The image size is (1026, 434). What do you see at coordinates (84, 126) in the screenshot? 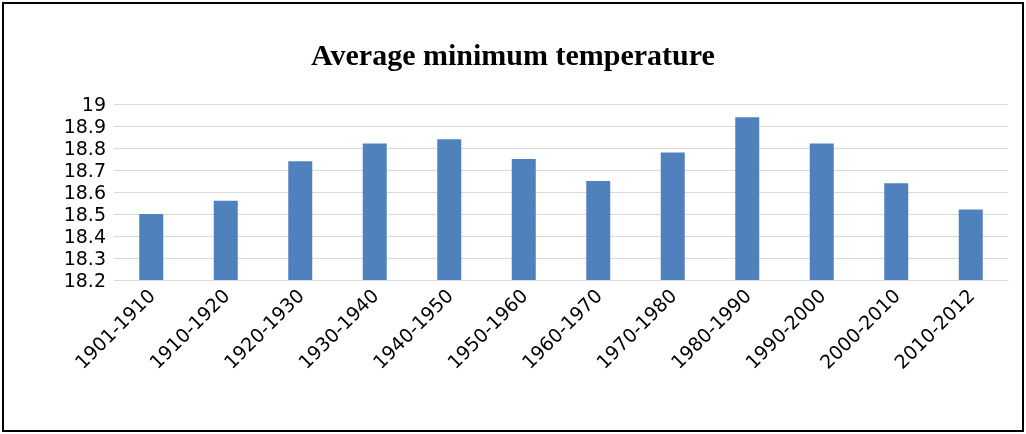
I see `y-tick-label: 18.9` at bounding box center [84, 126].